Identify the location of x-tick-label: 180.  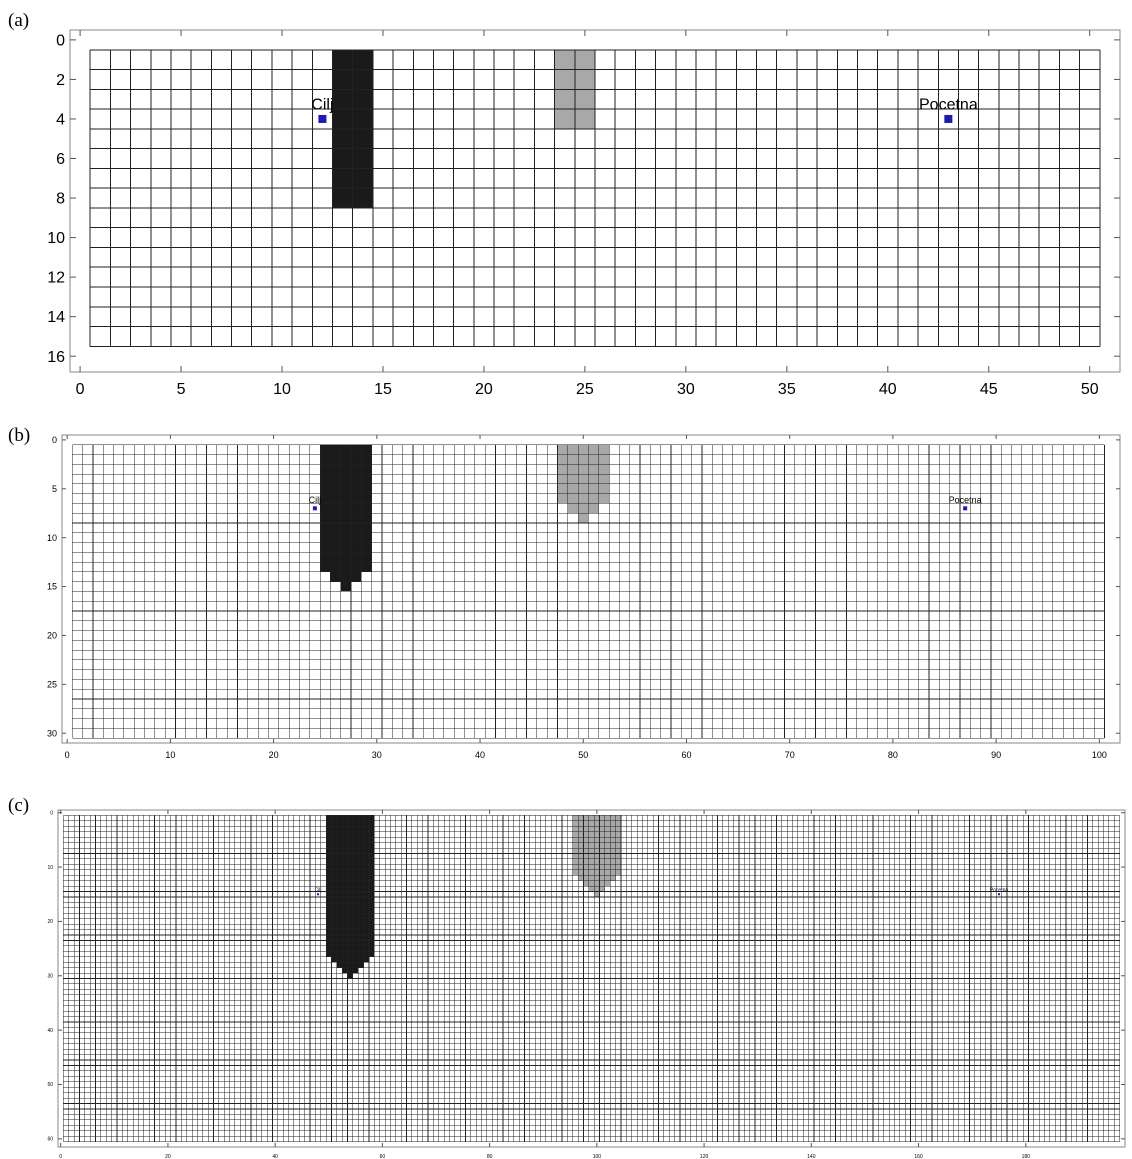
(1026, 1156).